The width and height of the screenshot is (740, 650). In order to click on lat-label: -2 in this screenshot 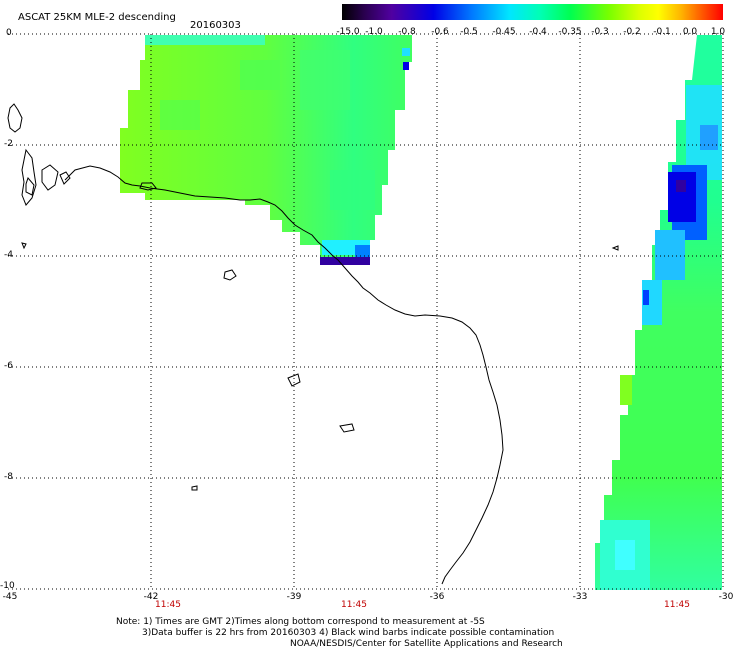, I will do `click(8, 144)`.